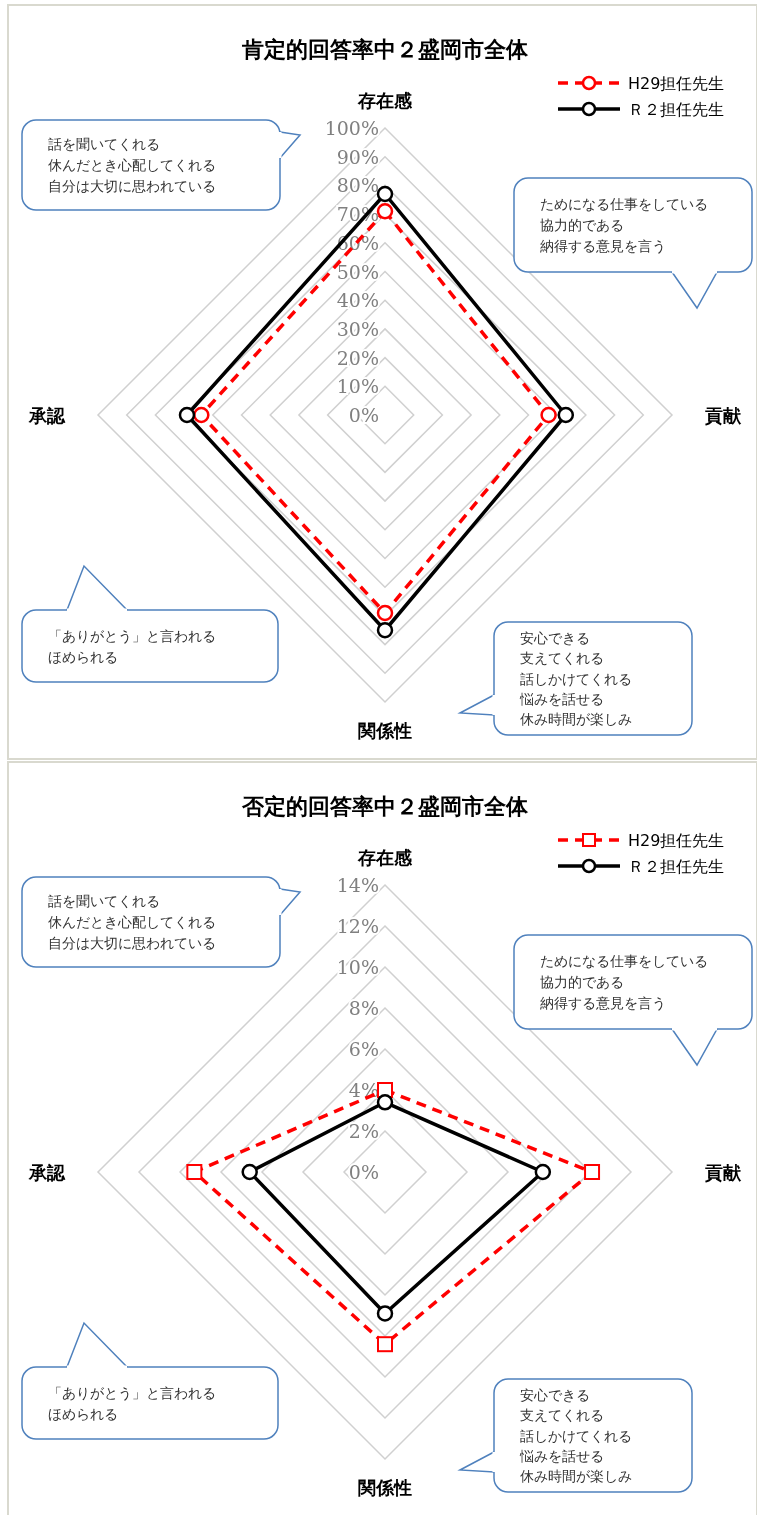  Describe the element at coordinates (357, 885) in the screenshot. I see `y-tick-label: 14%` at that location.